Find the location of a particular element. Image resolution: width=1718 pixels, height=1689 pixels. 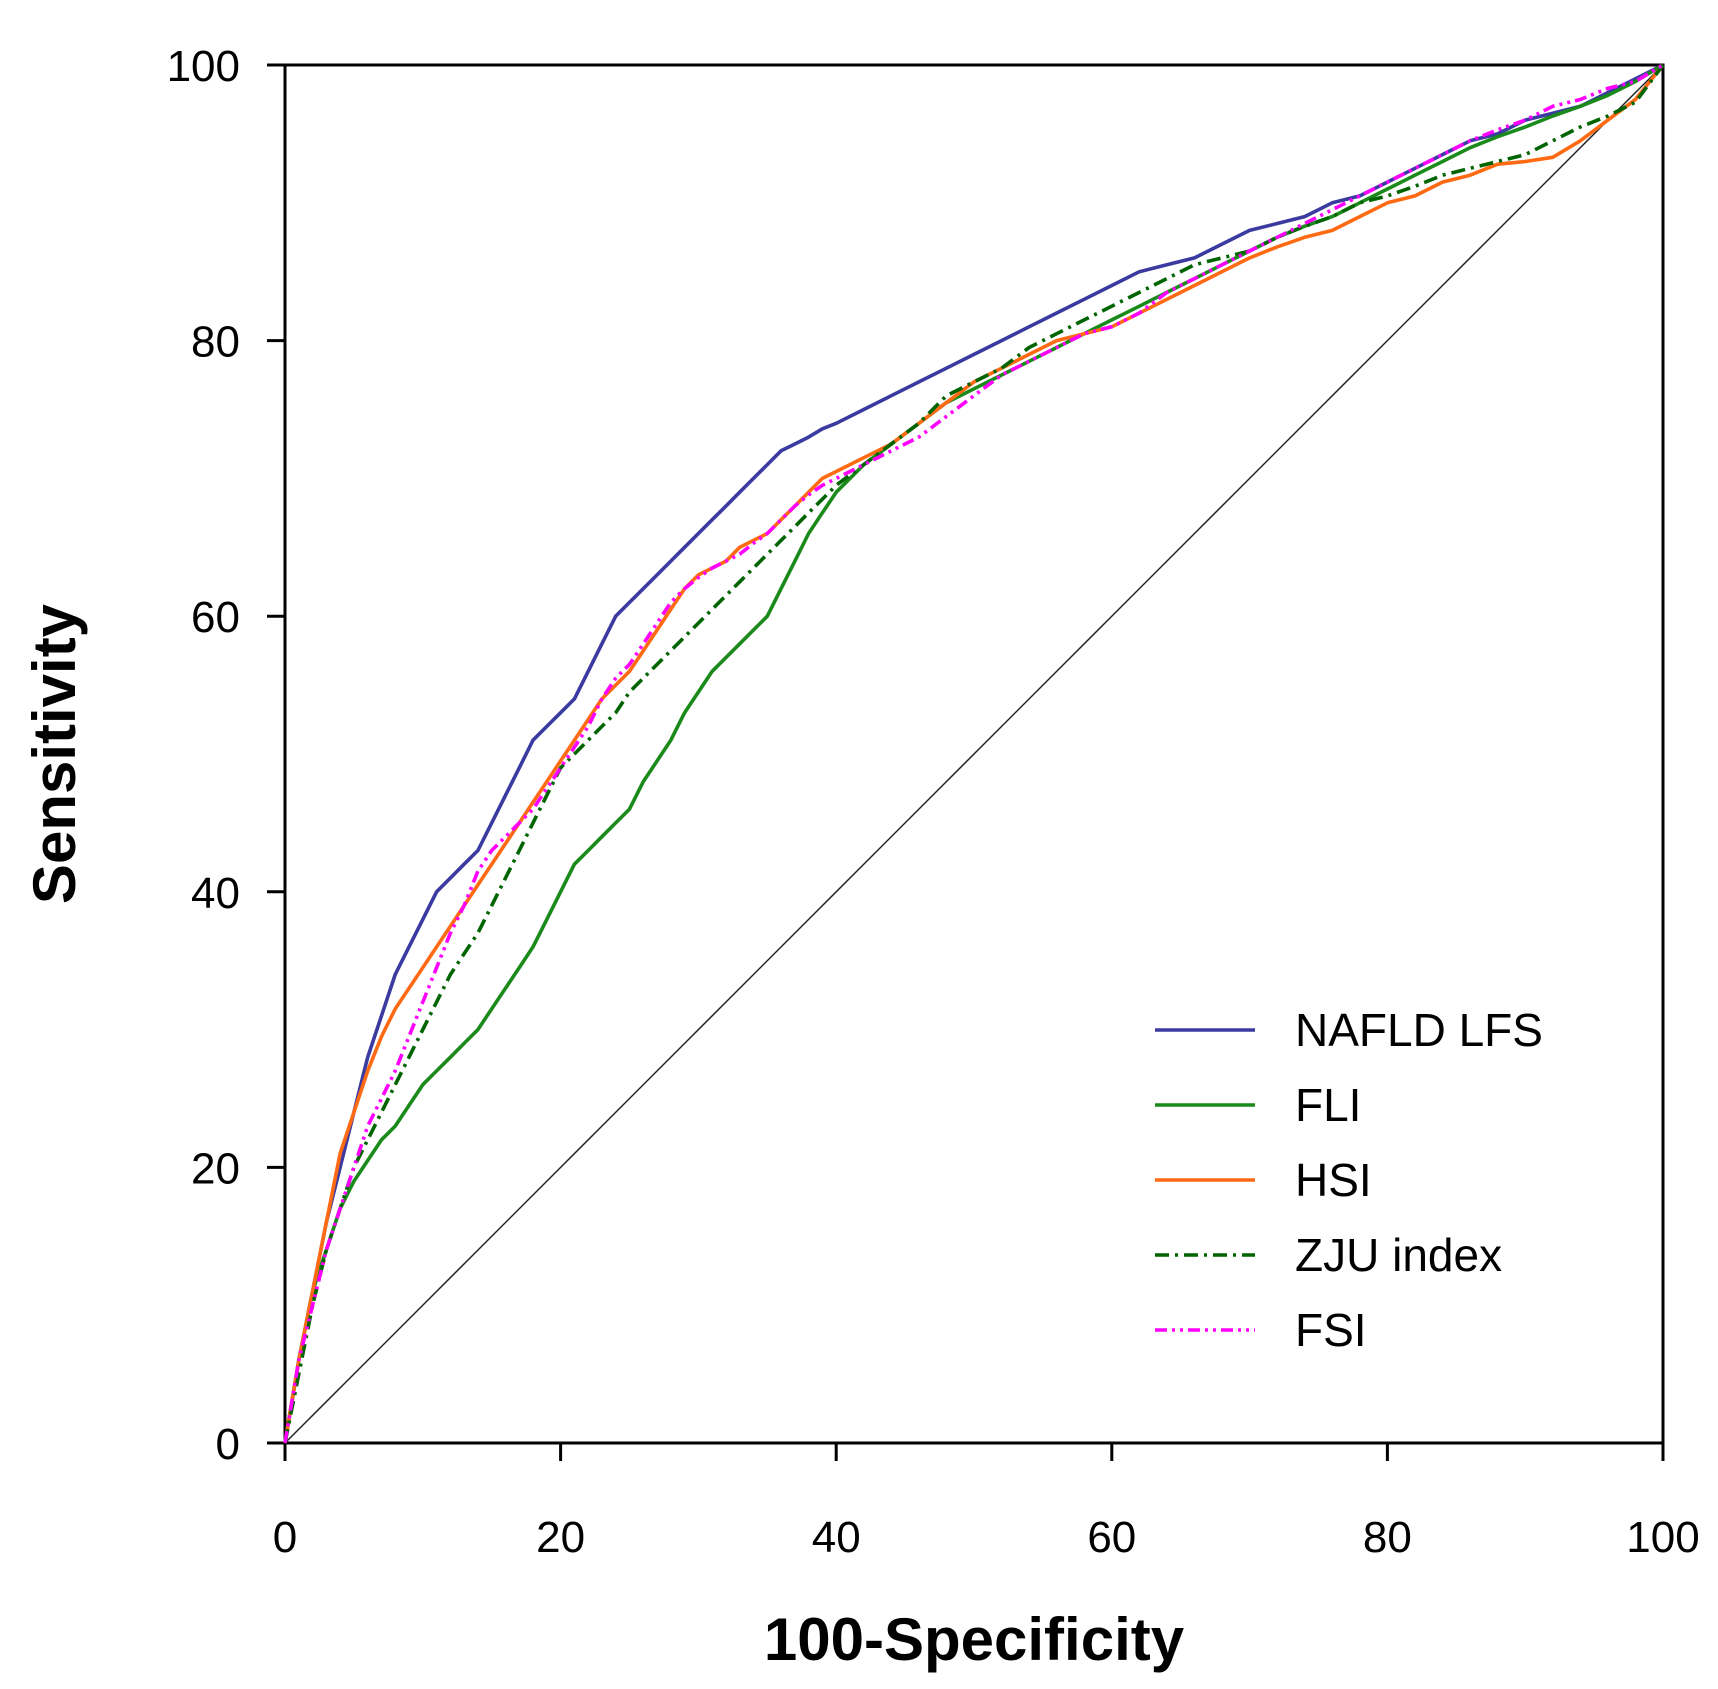

y-tick-label: 60 is located at coordinates (215, 617).